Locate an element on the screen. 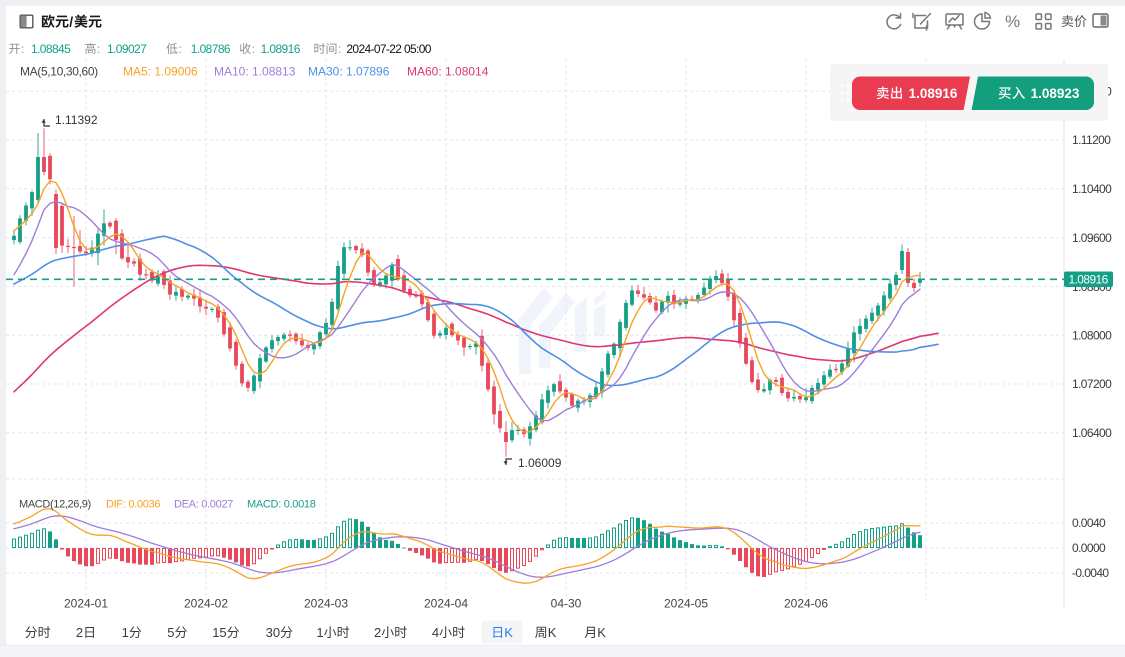 Image resolution: width=1125 pixels, height=657 pixels. svg-text: 15 is located at coordinates (219, 632).